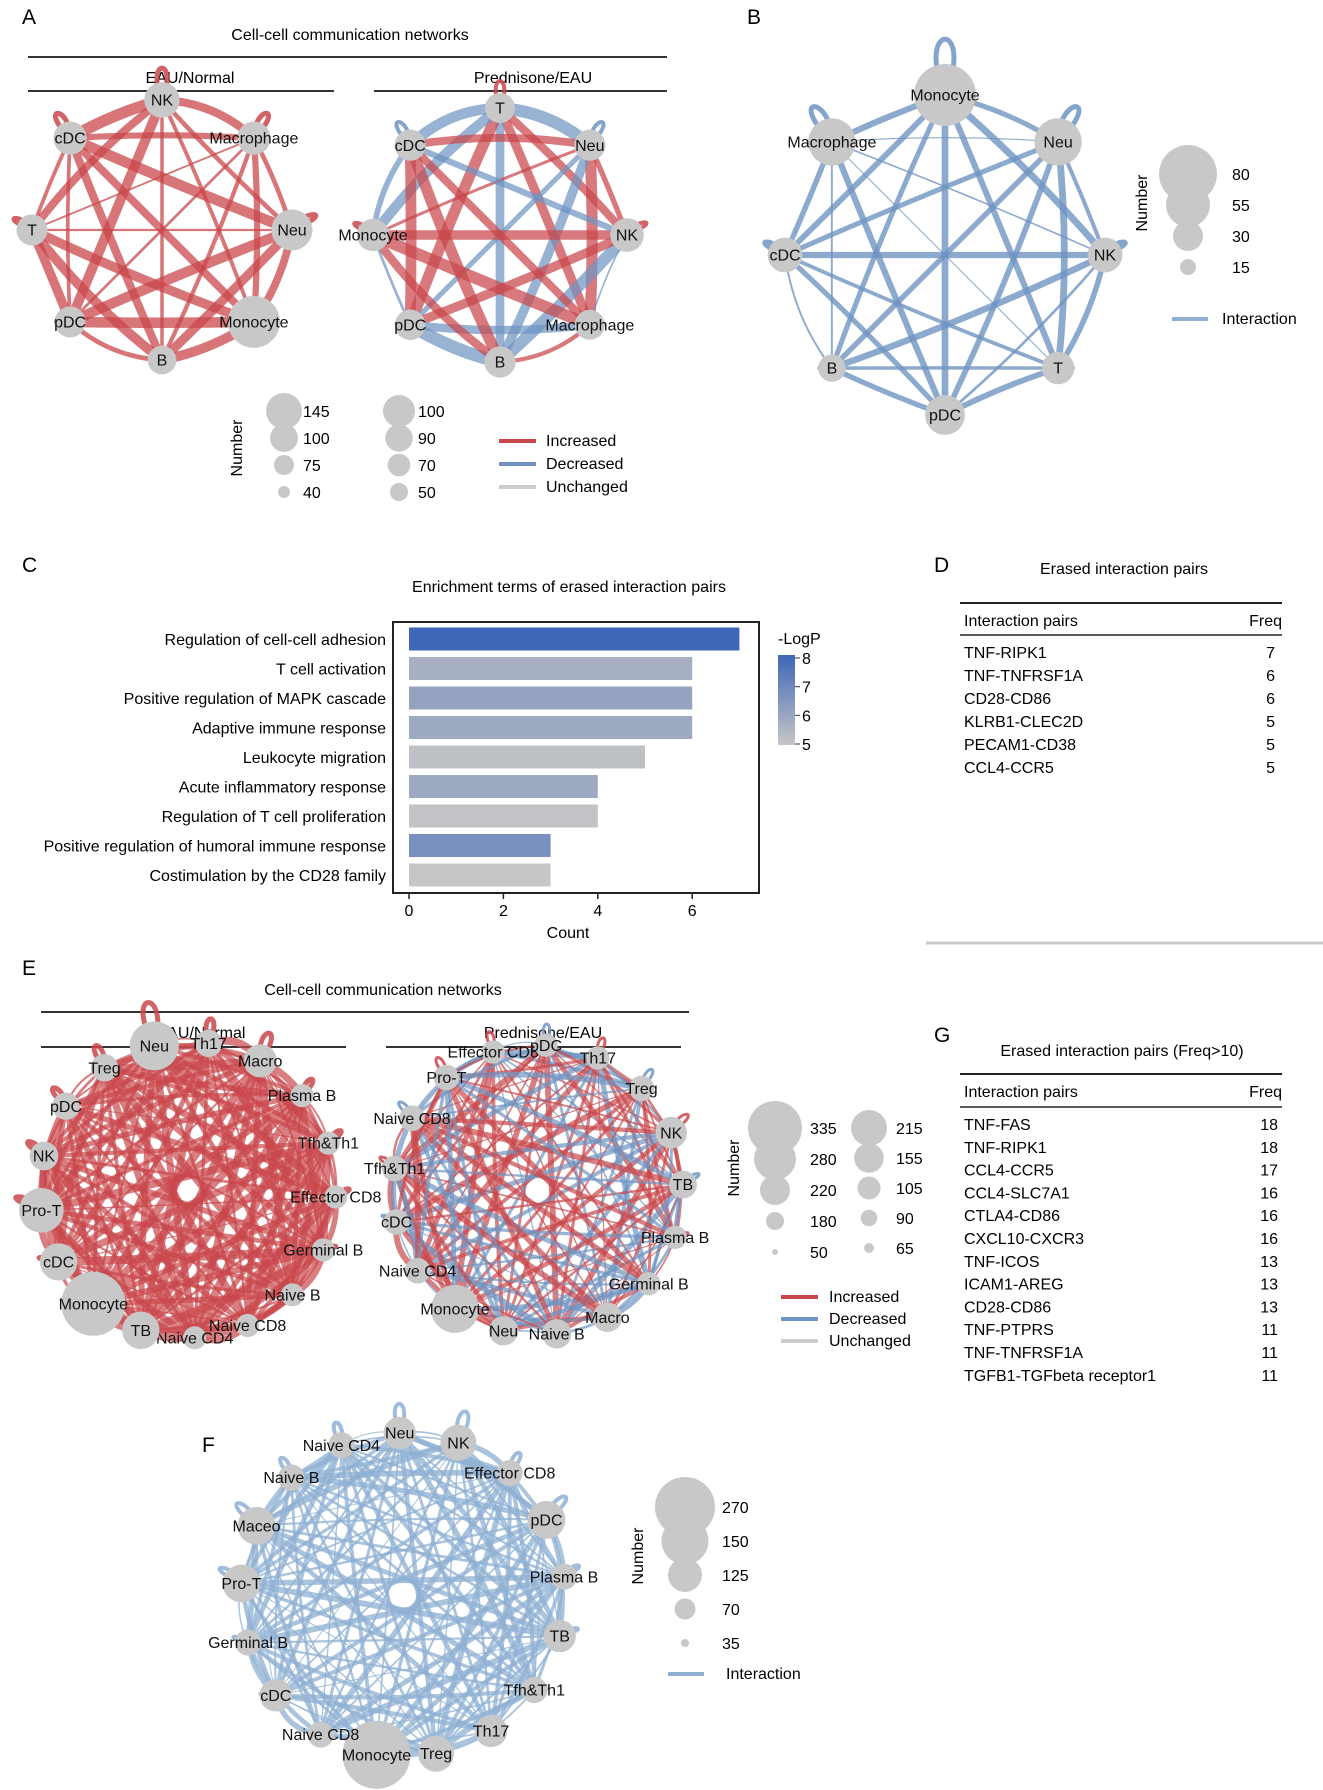  Describe the element at coordinates (500, 141) in the screenshot. I see `edge-neu-cdc` at that location.